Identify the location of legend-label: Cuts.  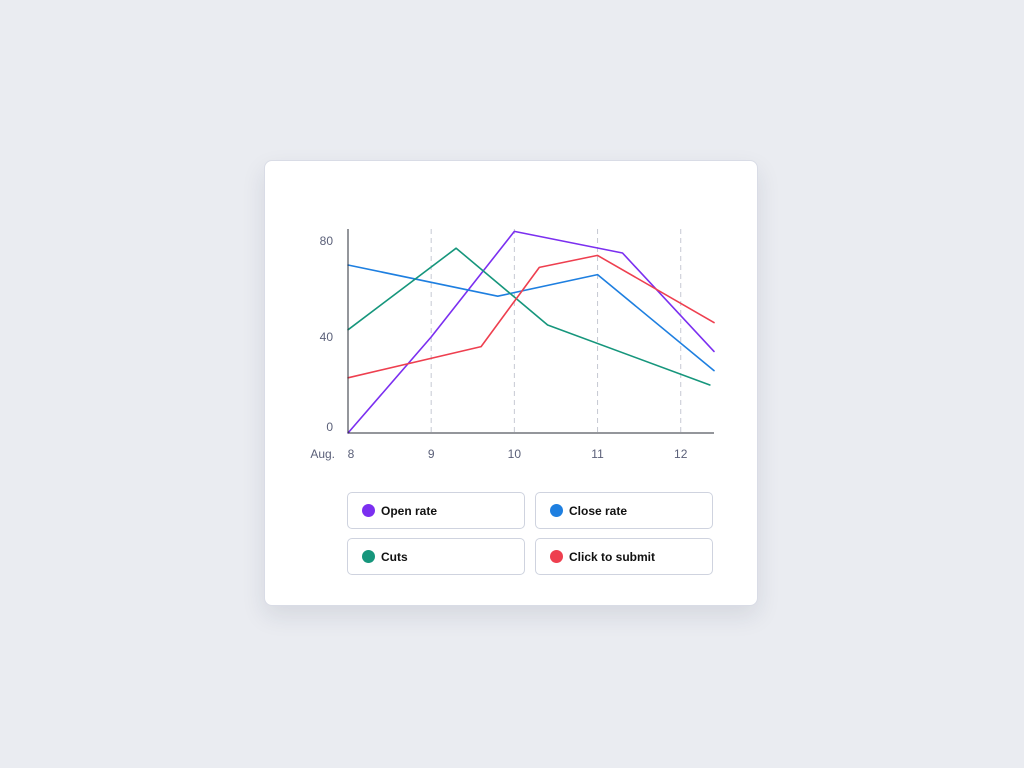
(394, 556).